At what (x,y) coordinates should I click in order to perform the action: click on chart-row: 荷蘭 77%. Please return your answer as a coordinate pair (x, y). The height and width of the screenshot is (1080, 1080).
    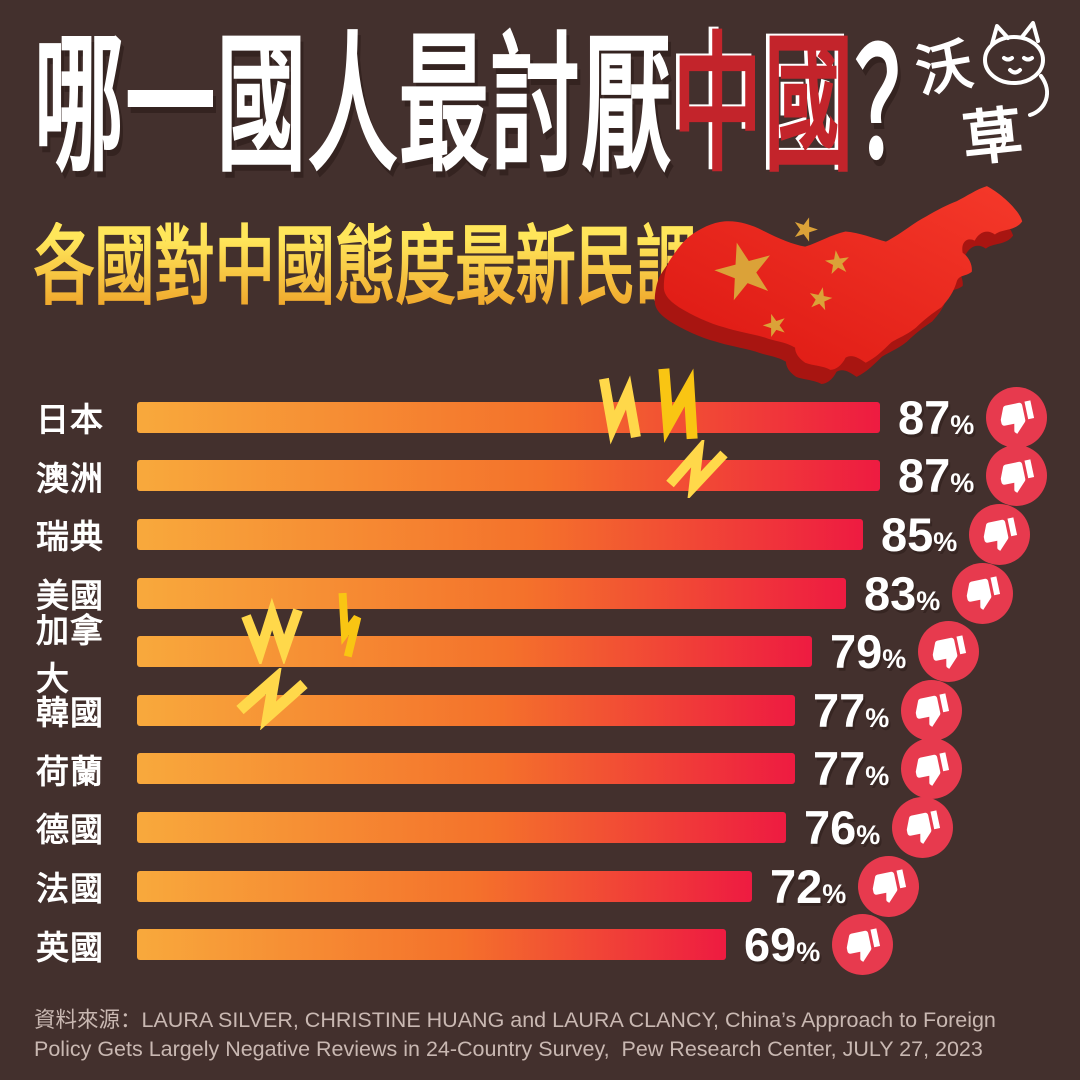
    Looking at the image, I should click on (541, 769).